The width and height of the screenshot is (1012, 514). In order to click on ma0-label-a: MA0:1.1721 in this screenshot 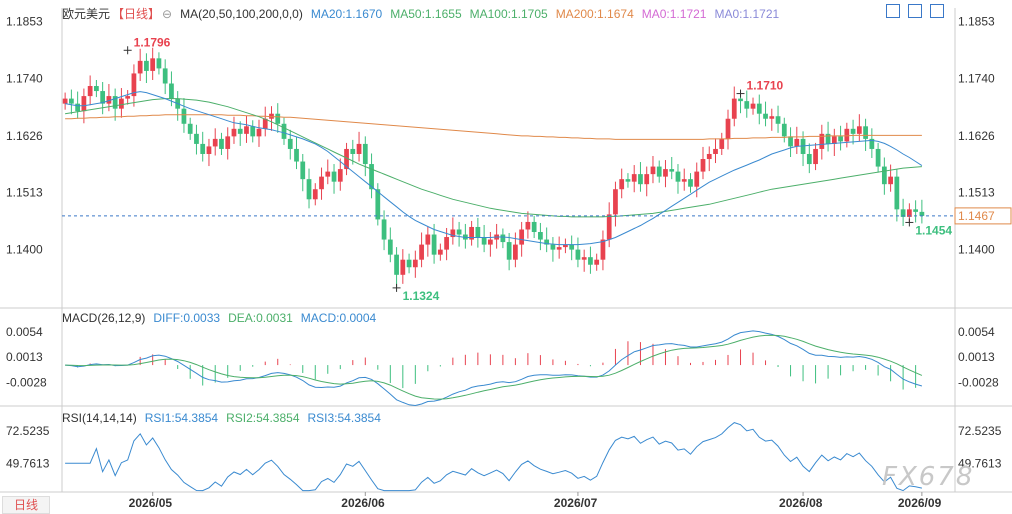, I will do `click(674, 14)`.